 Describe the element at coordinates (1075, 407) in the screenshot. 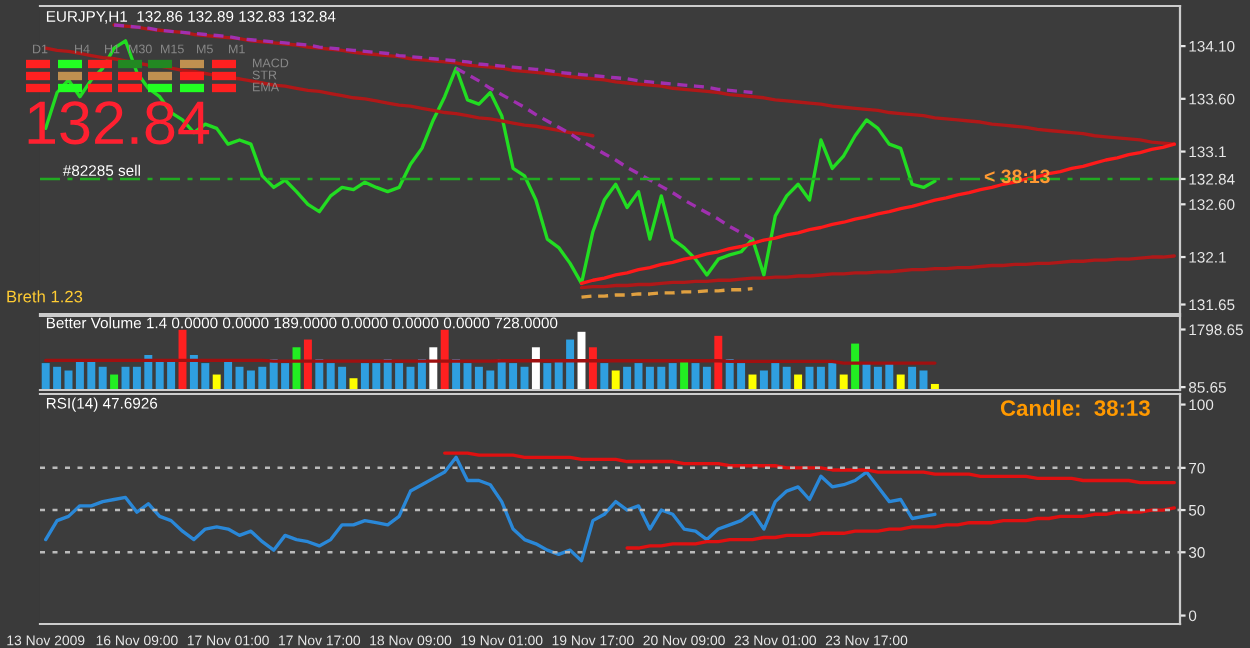

I see `annotation: Candle: 38:13` at that location.